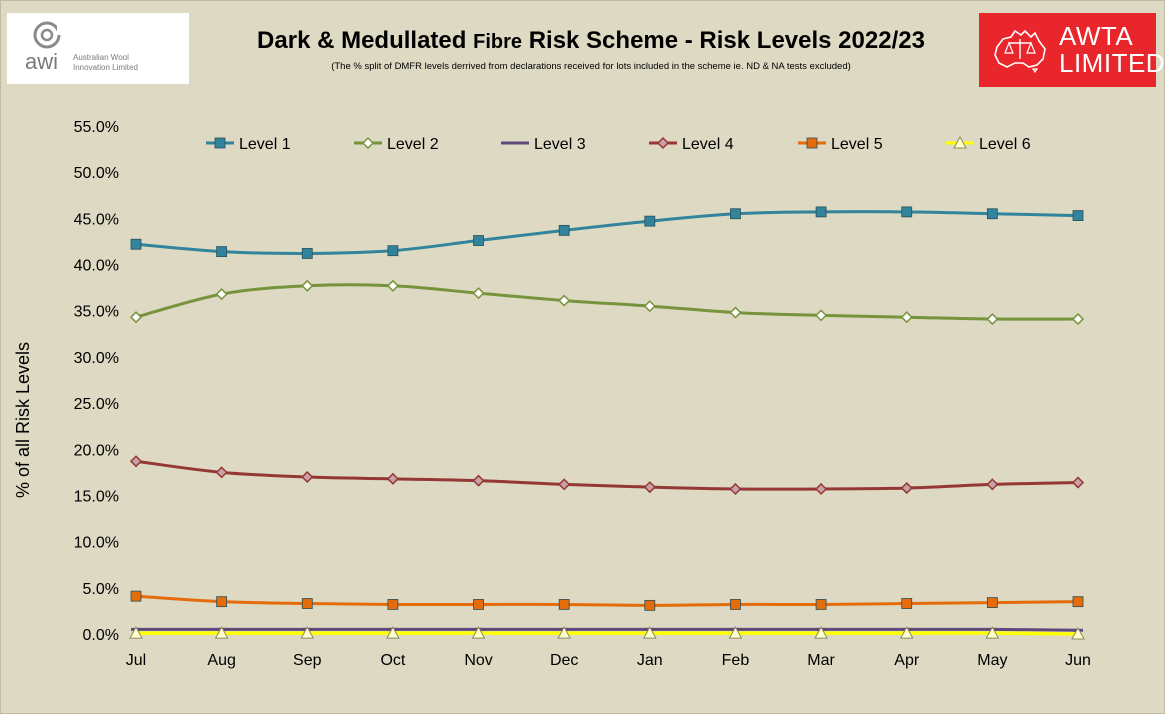 This screenshot has width=1167, height=718. I want to click on x-tick-label: Sep, so click(307, 660).